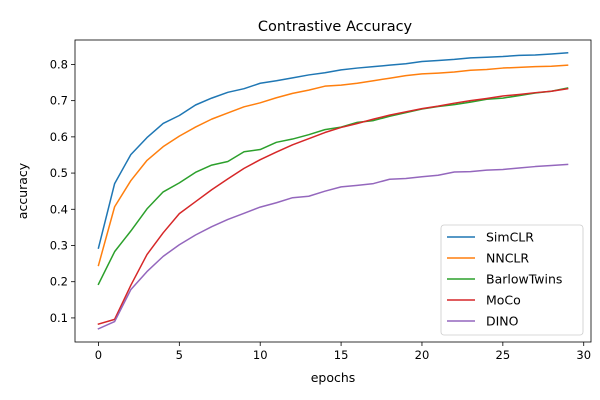 The width and height of the screenshot is (600, 400). I want to click on legend-label-moco: MoCo, so click(503, 300).